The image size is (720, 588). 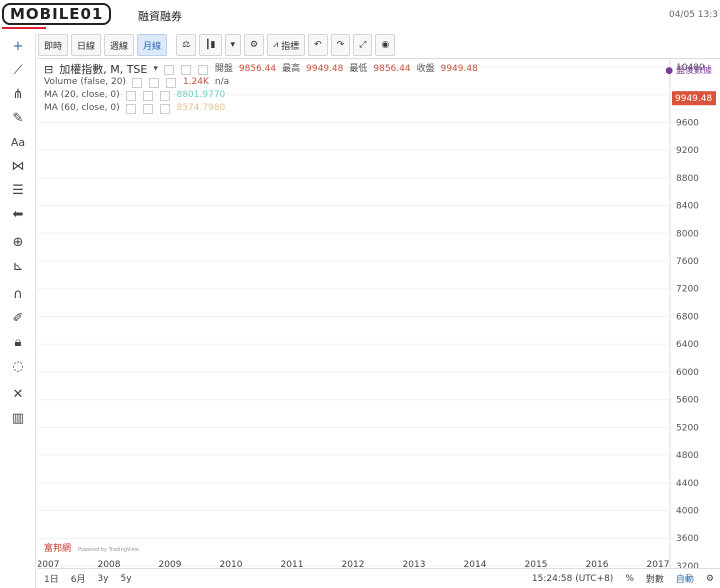 I want to click on interval-daily-button: 日線, so click(x=86, y=45).